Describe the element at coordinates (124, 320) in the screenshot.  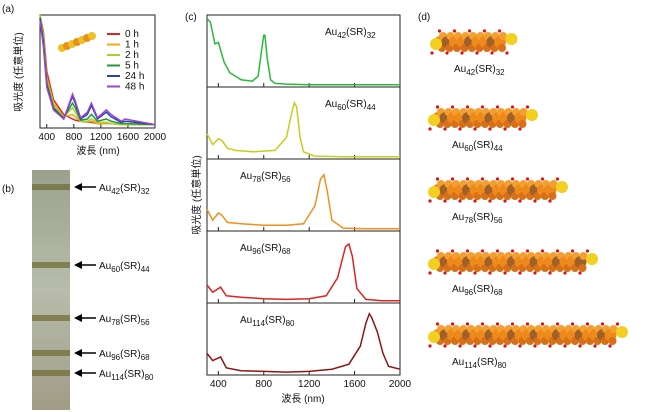
I see `cluster-label: Au78(SR)56` at that location.